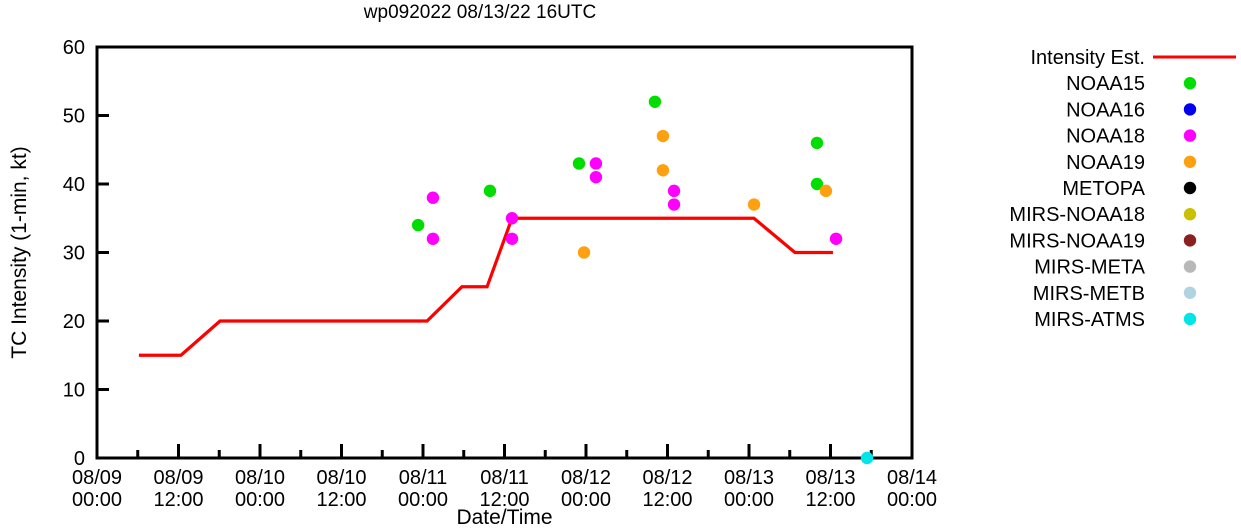 This screenshot has width=1241, height=529. What do you see at coordinates (74, 322) in the screenshot?
I see `y-tick-label: 20` at bounding box center [74, 322].